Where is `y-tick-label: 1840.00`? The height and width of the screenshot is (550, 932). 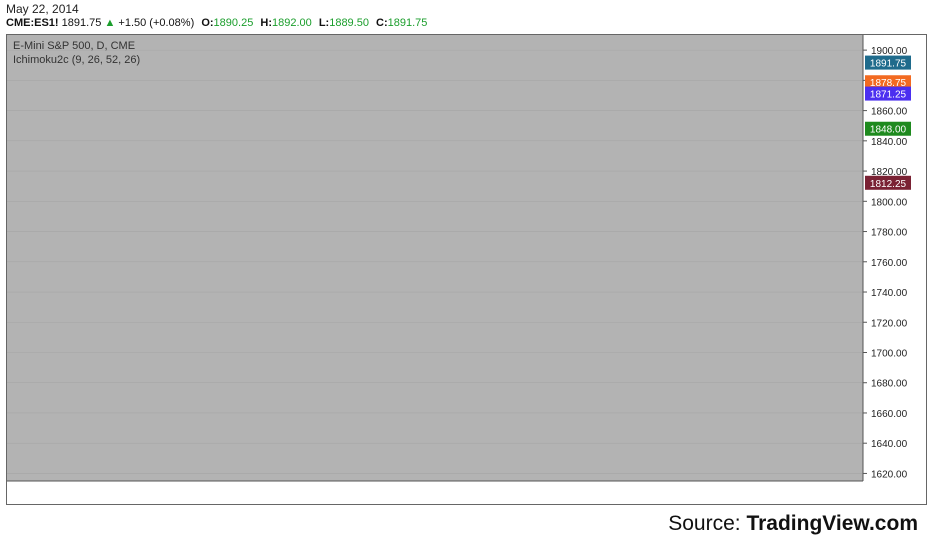
y-tick-label: 1840.00 is located at coordinates (889, 142).